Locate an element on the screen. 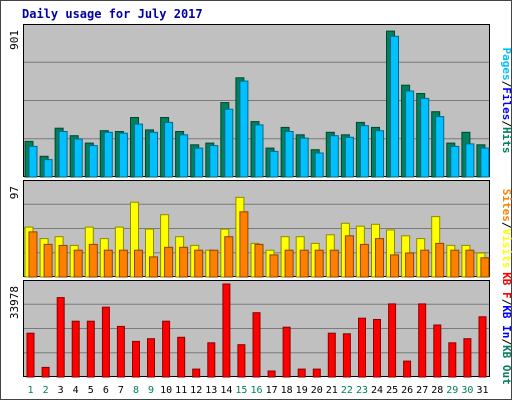 Image resolution: width=512 pixels, height=400 pixels. legend-item: Pages is located at coordinates (506, 64).